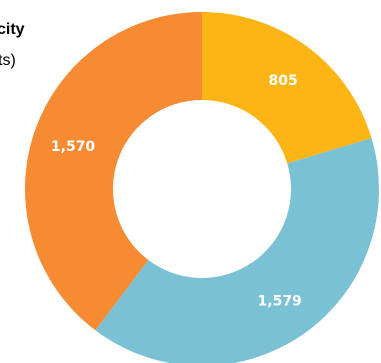 This screenshot has width=381, height=363. Describe the element at coordinates (8, 60) in the screenshot. I see `title-line-2: ts)` at that location.